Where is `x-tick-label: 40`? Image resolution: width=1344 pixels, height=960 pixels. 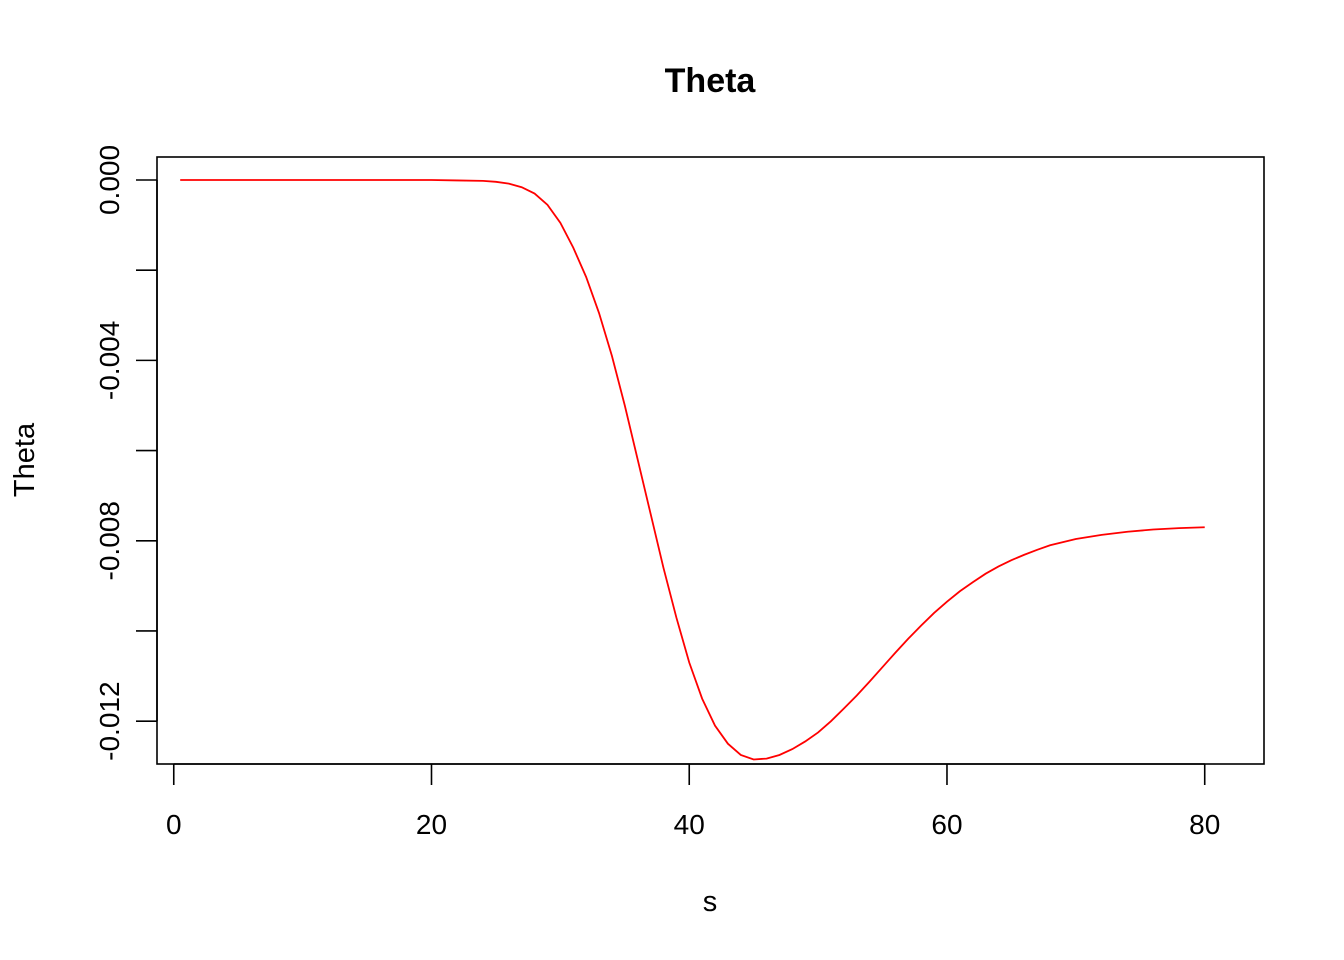 x-tick-label: 40 is located at coordinates (689, 824).